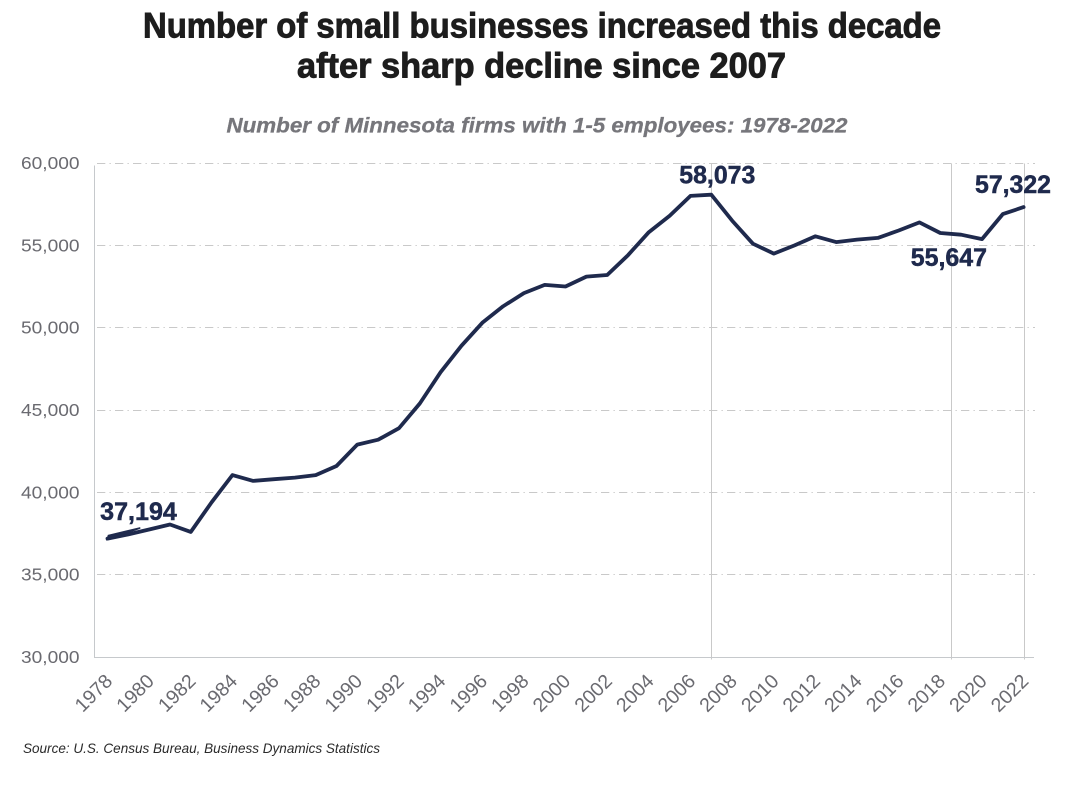  What do you see at coordinates (802, 693) in the screenshot?
I see `svg-text: 2012` at bounding box center [802, 693].